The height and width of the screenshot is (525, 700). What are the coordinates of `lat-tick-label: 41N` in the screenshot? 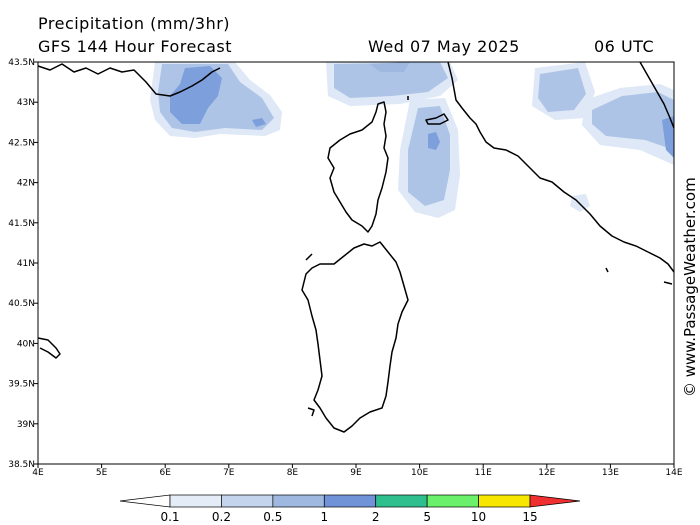 It's located at (26, 264).